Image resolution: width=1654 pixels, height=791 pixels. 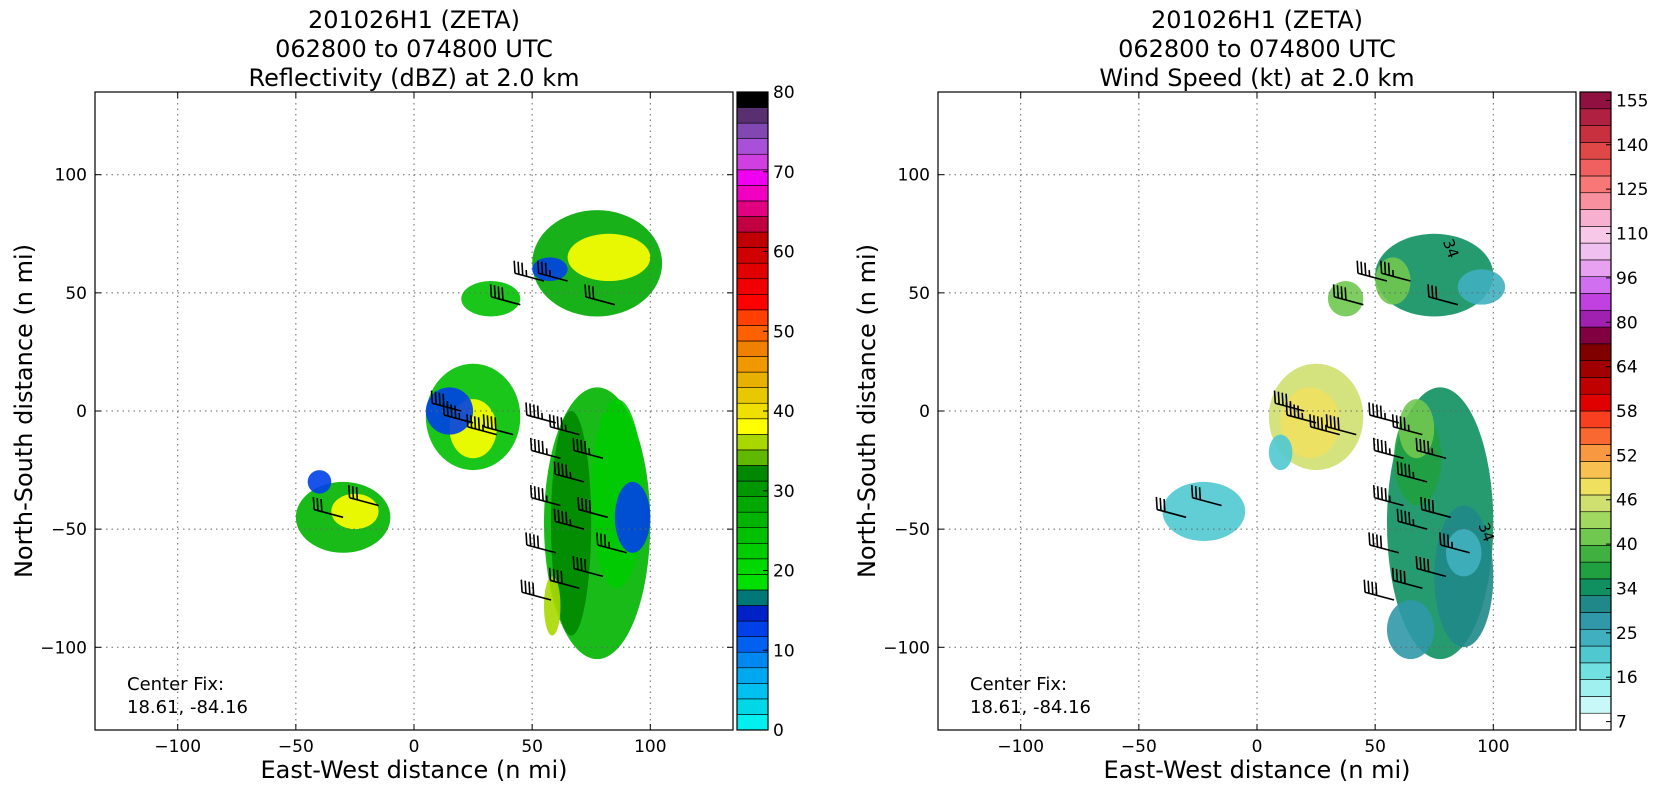 I want to click on x-tick-label: 0, so click(x=414, y=747).